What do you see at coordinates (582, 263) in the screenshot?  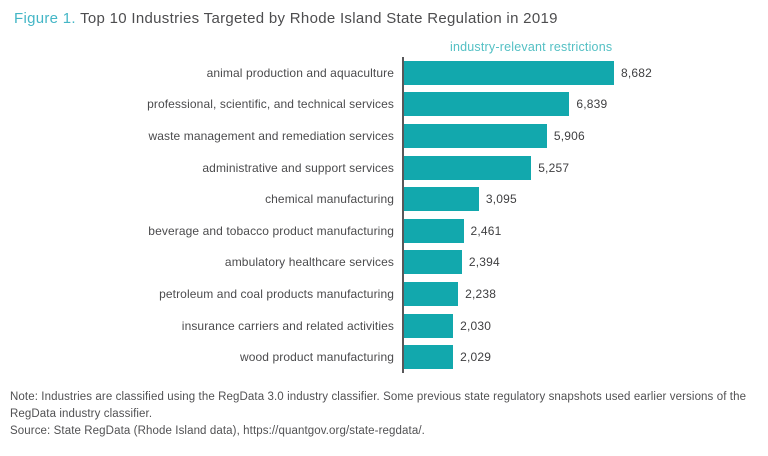 I see `bar-row: 2,394` at bounding box center [582, 263].